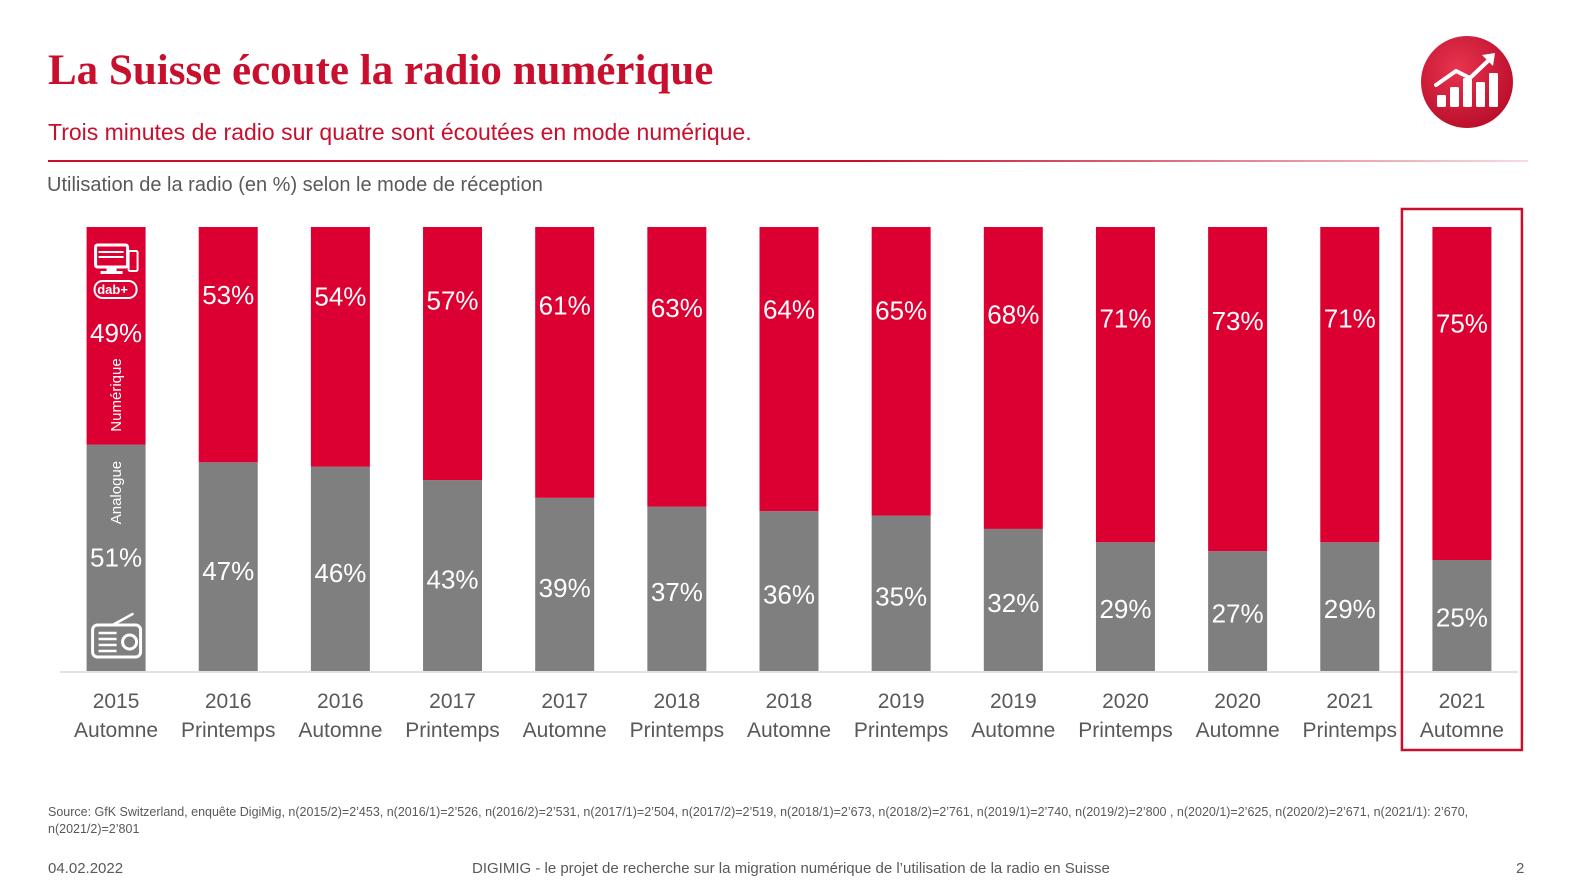  I want to click on data-label-analogue: 39%, so click(565, 588).